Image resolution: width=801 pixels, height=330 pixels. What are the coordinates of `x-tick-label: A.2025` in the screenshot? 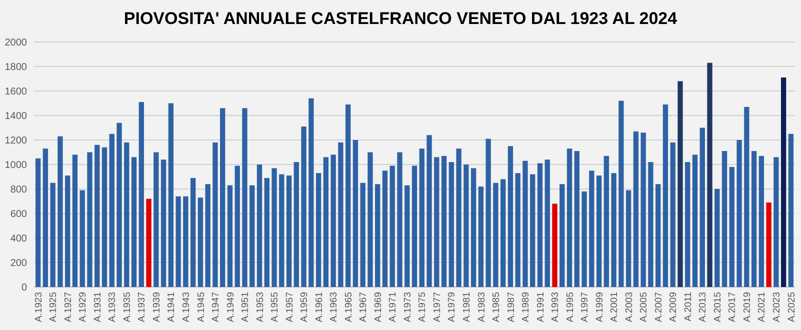 It's located at (792, 307).